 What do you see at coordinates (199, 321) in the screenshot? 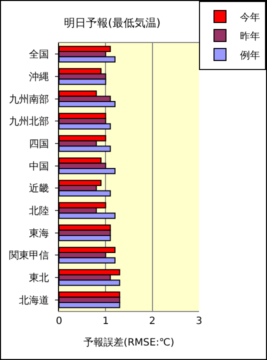
I see `x-tick-label: 3` at bounding box center [199, 321].